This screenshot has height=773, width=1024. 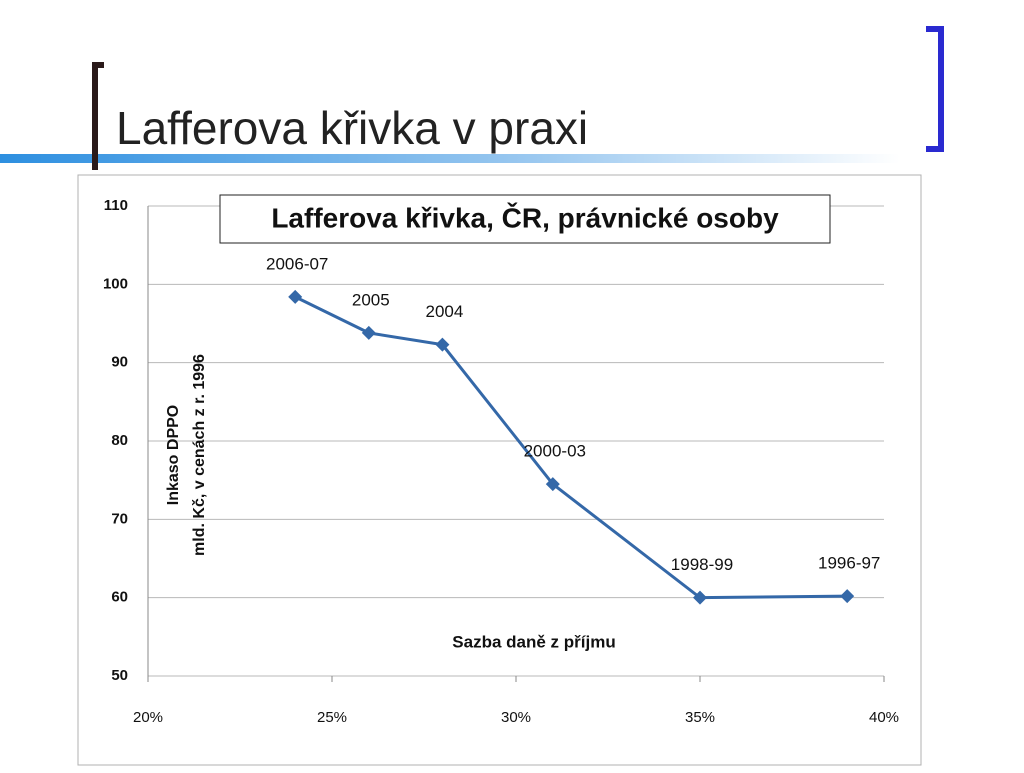 I want to click on y-tick-label: 60, so click(x=119, y=597).